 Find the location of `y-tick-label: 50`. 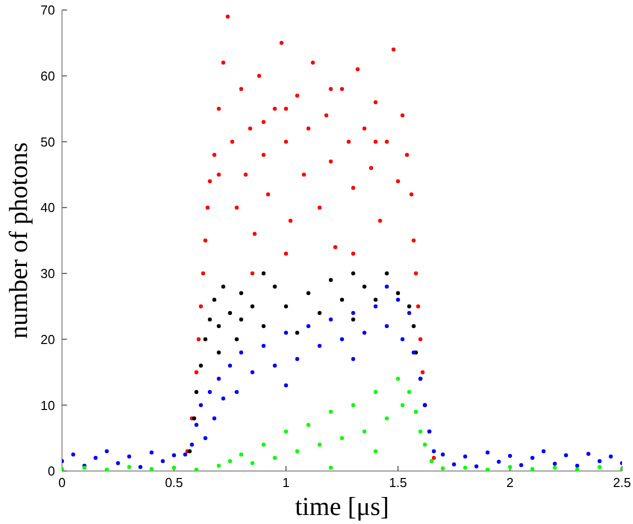

y-tick-label: 50 is located at coordinates (47, 142).